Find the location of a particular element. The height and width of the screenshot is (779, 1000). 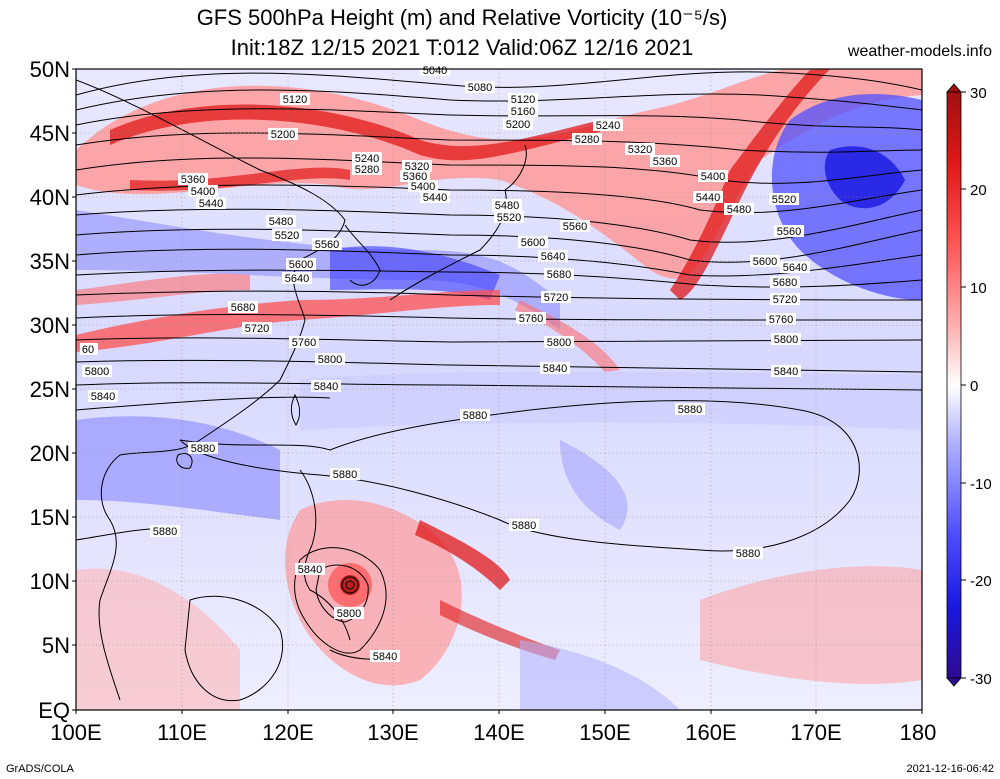

lat-label: 15N is located at coordinates (50, 517).